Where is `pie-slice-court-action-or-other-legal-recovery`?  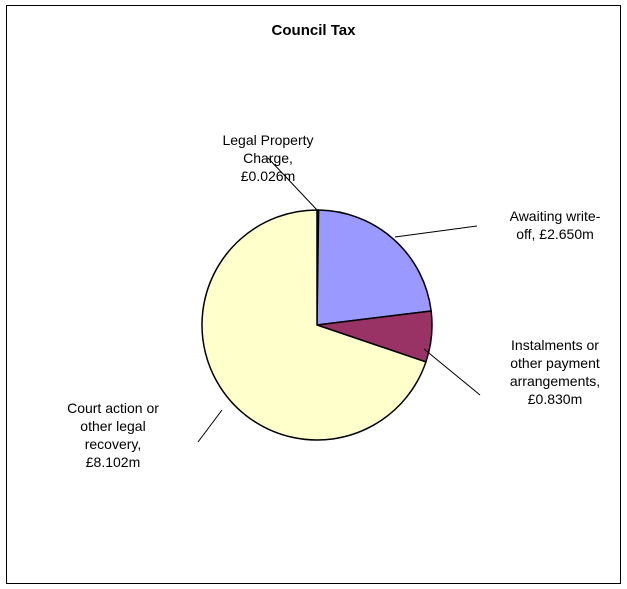 pie-slice-court-action-or-other-legal-recovery is located at coordinates (314, 325).